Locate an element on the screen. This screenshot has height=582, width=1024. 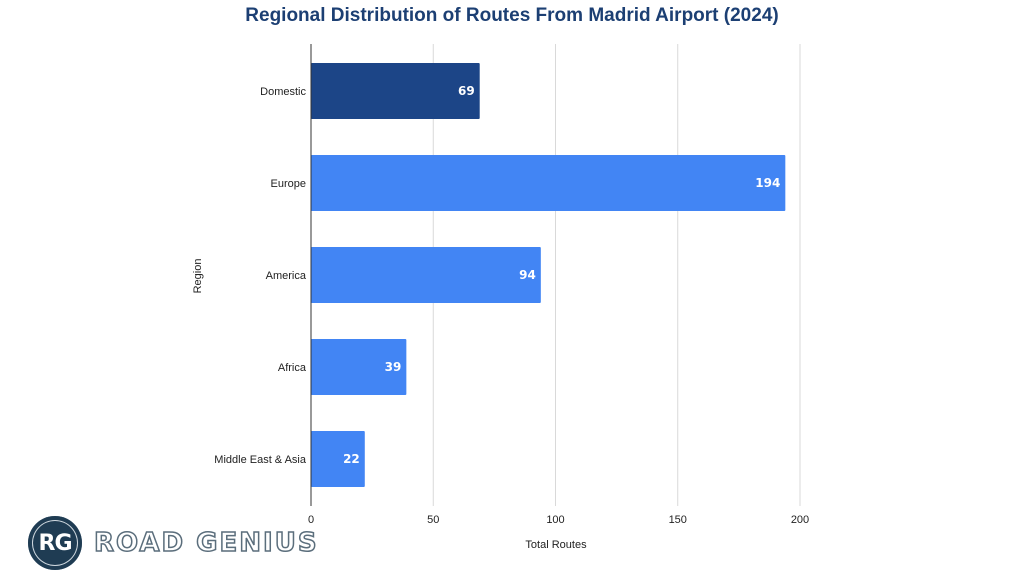
data-label: 39 is located at coordinates (393, 367).